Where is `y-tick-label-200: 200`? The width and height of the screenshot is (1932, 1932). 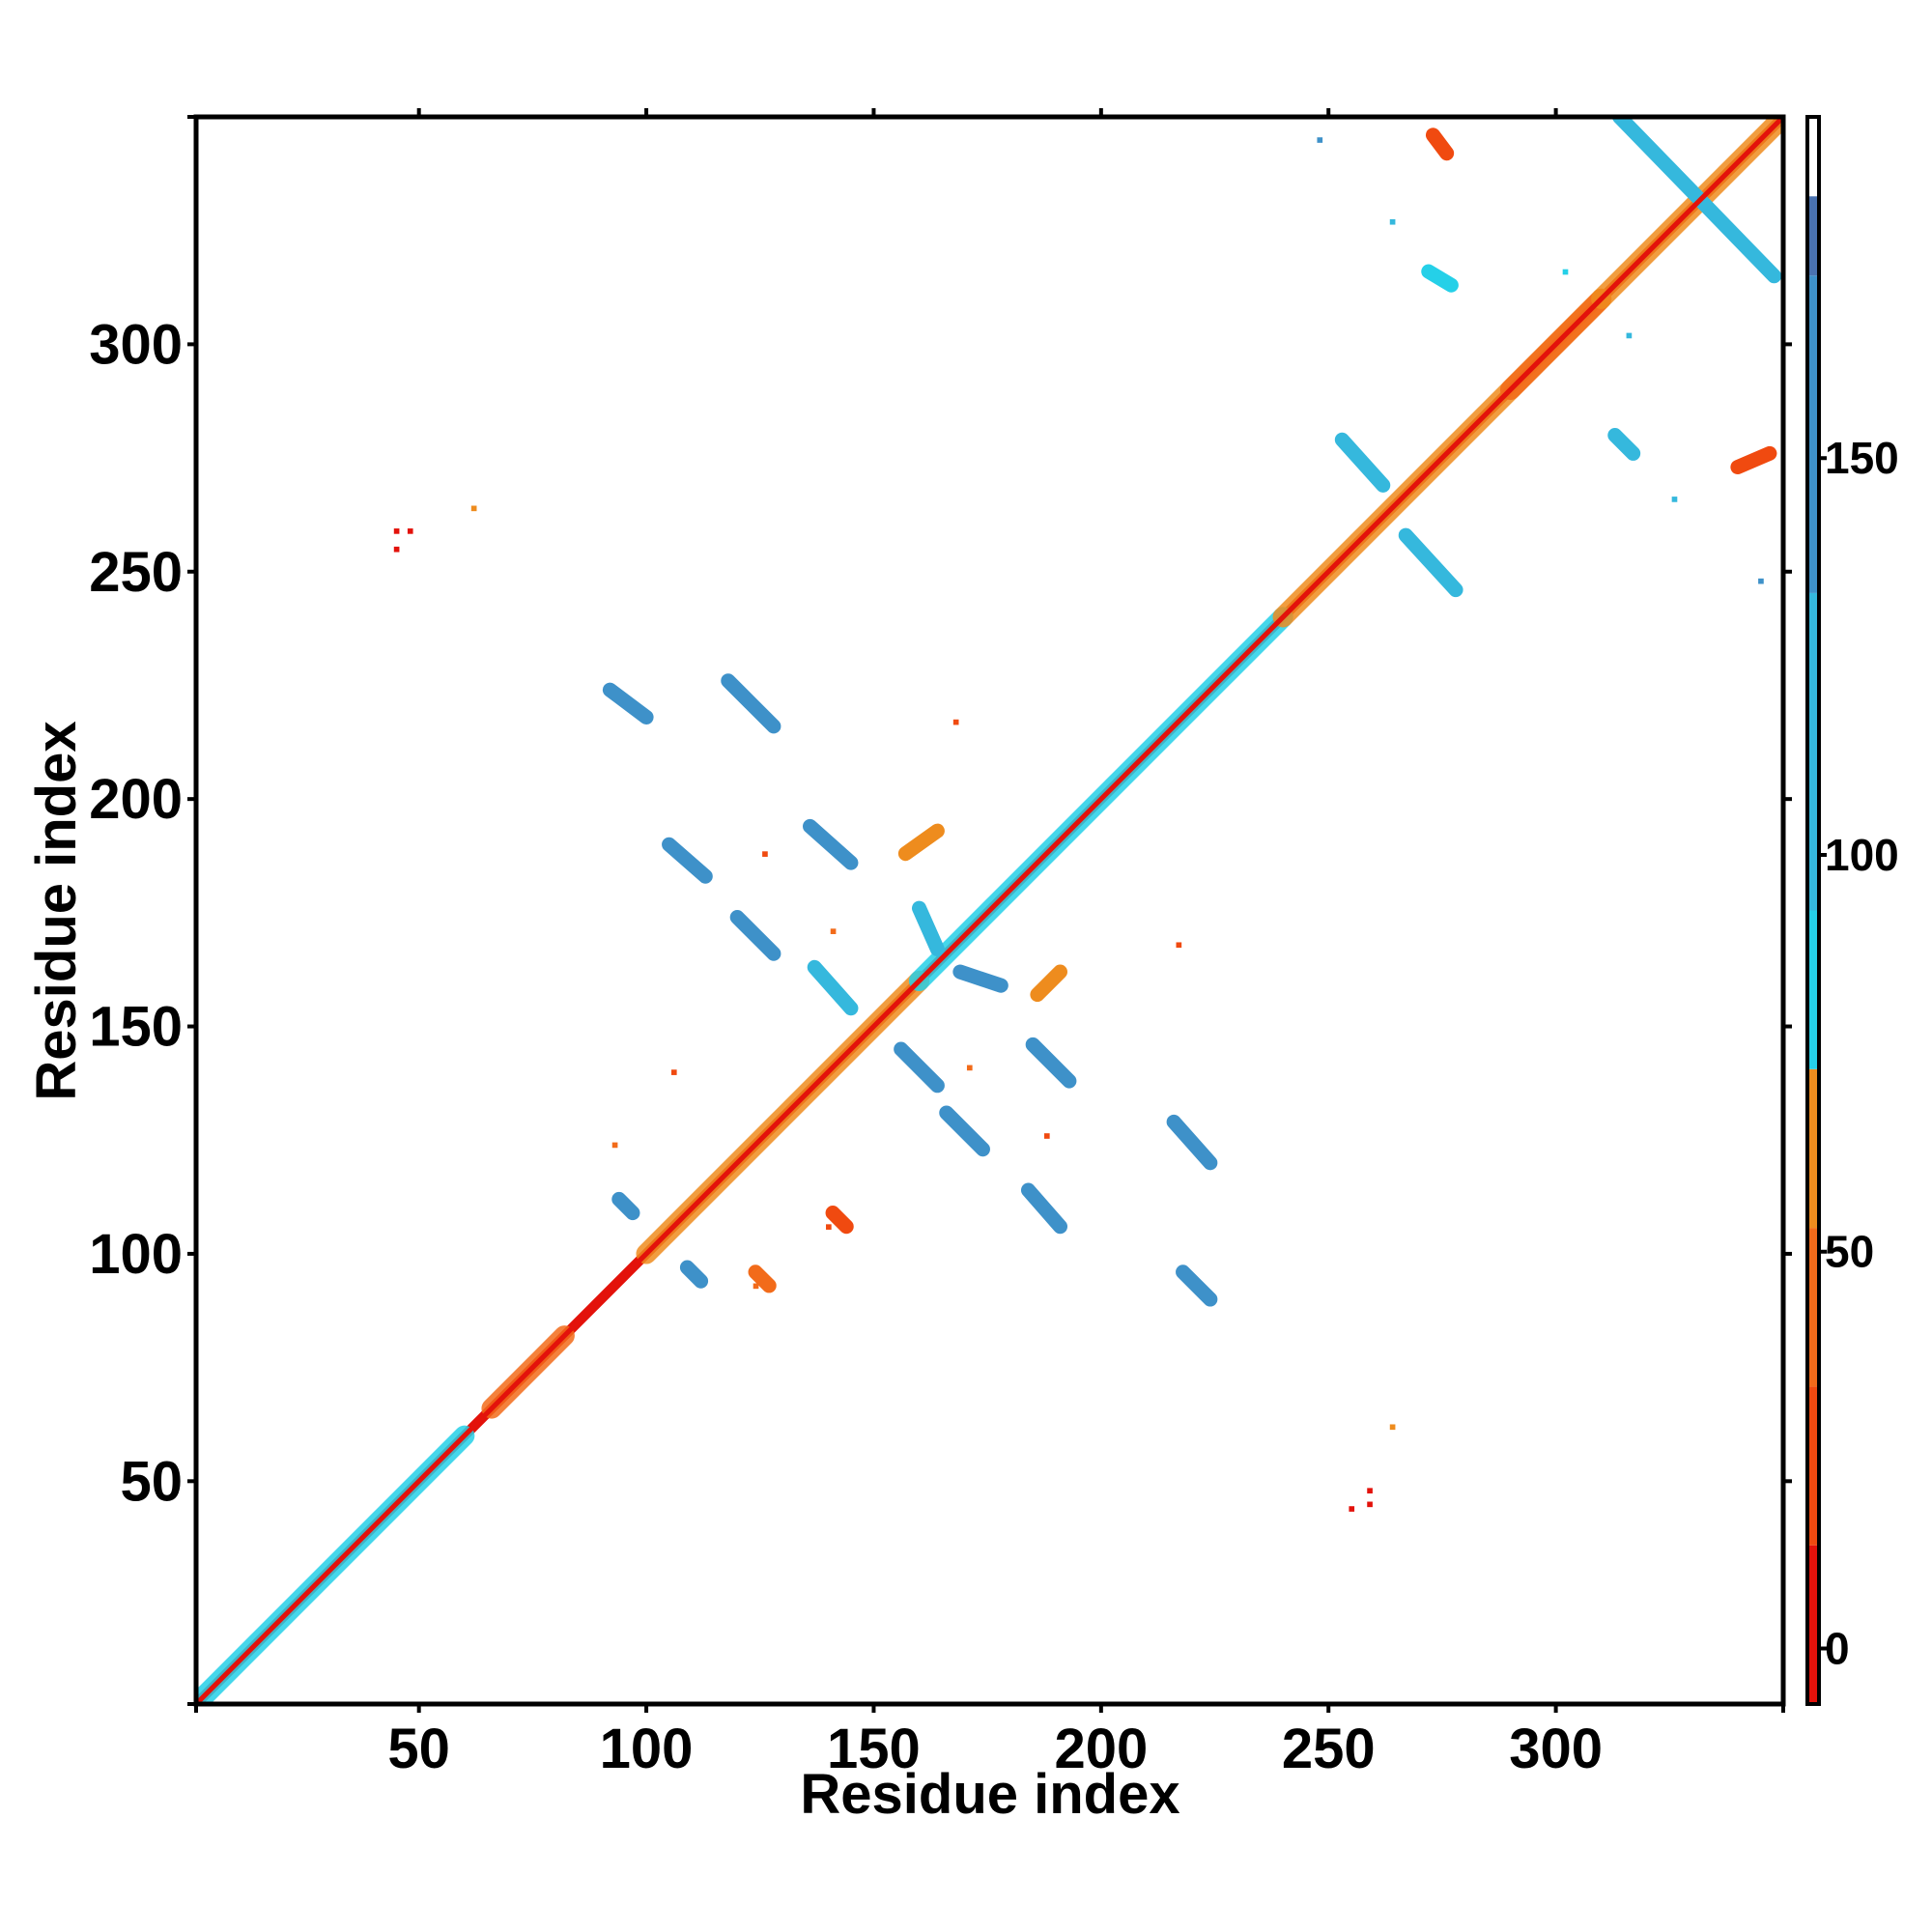 y-tick-label-200: 200 is located at coordinates (136, 799).